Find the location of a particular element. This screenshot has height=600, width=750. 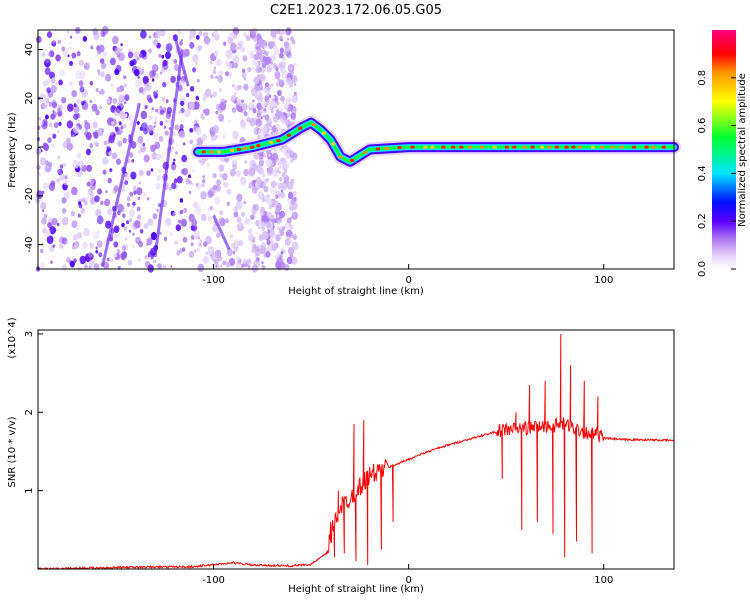

y-tick-label: 2 is located at coordinates (29, 412).